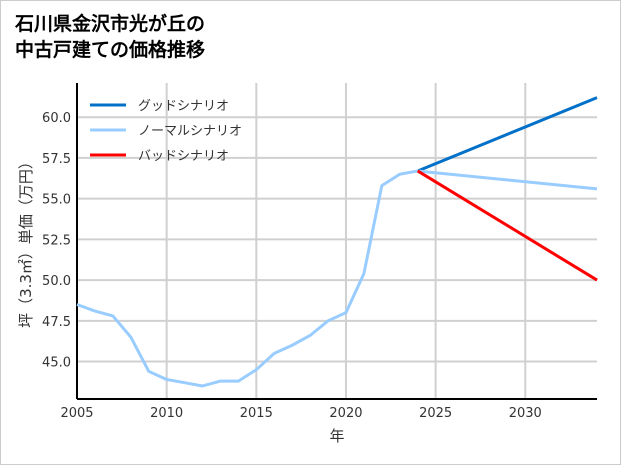 The height and width of the screenshot is (465, 621). I want to click on title-line-1: 石川県金沢市光が丘の, so click(110, 24).